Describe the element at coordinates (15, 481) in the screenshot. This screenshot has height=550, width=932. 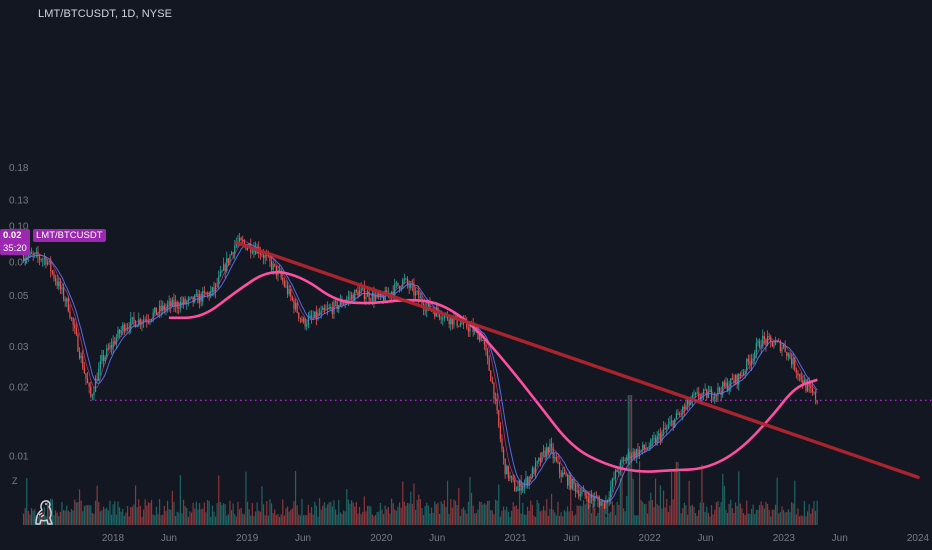
I see `z-order-icon: Z` at that location.